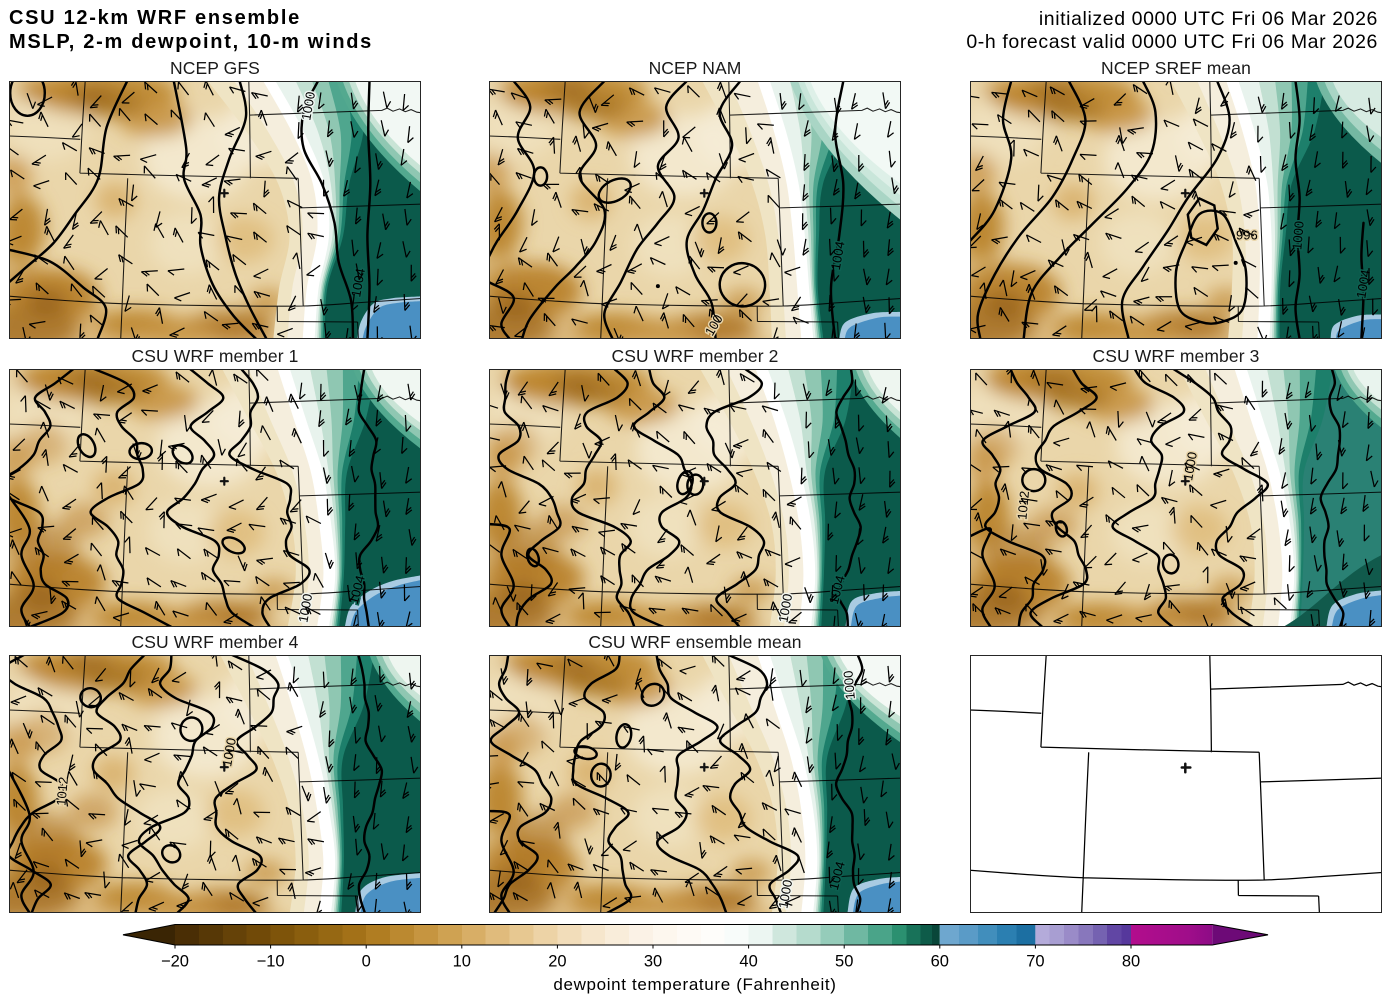 The height and width of the screenshot is (1001, 1391). What do you see at coordinates (844, 962) in the screenshot?
I see `svg-text: 50` at bounding box center [844, 962].